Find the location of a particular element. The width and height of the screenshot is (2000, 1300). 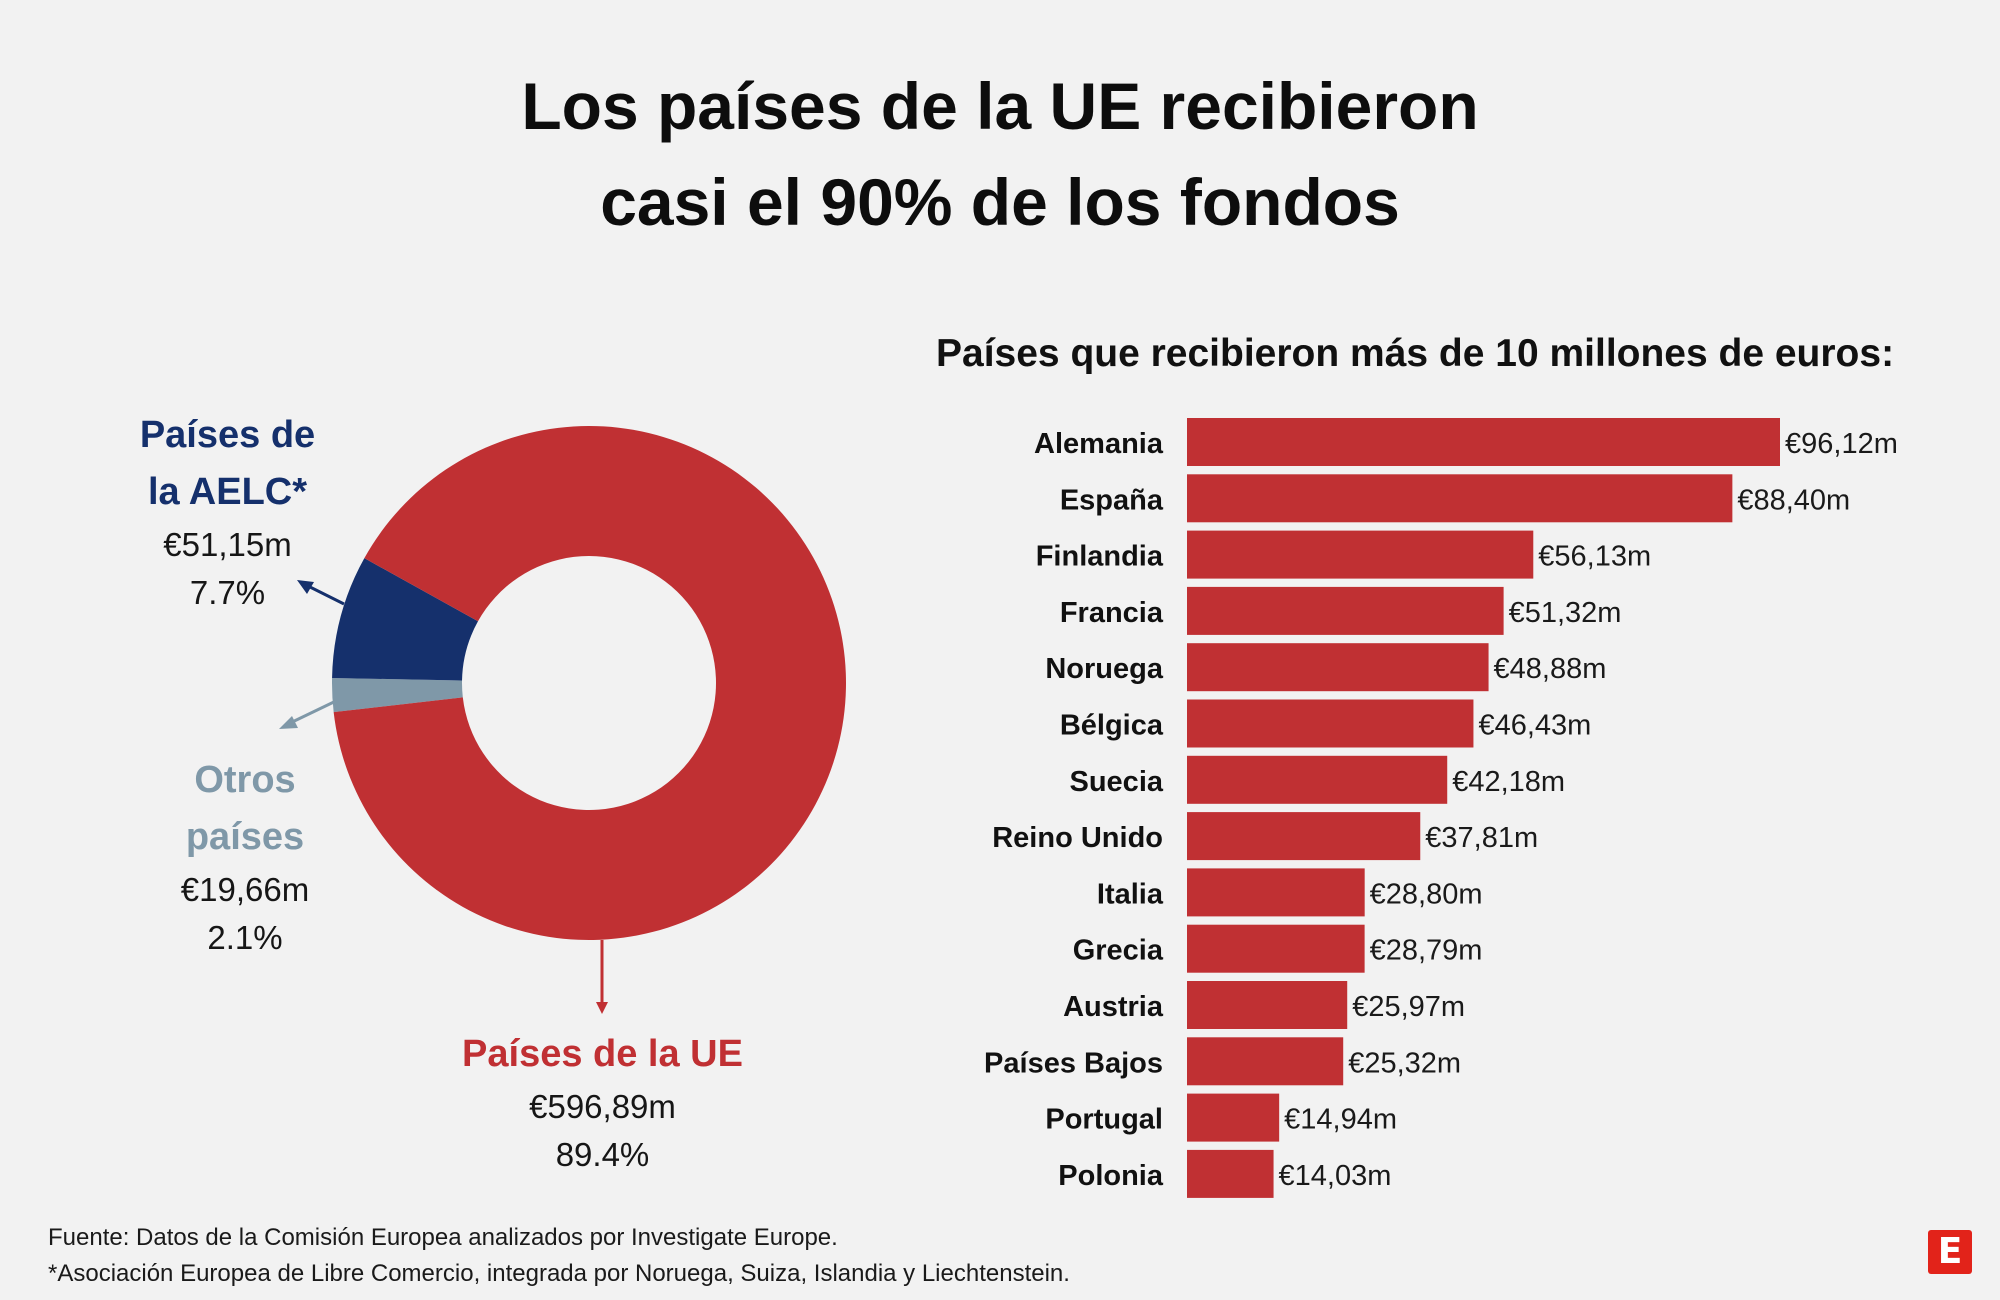

bar-value-label-3: €51,32m is located at coordinates (1565, 613).